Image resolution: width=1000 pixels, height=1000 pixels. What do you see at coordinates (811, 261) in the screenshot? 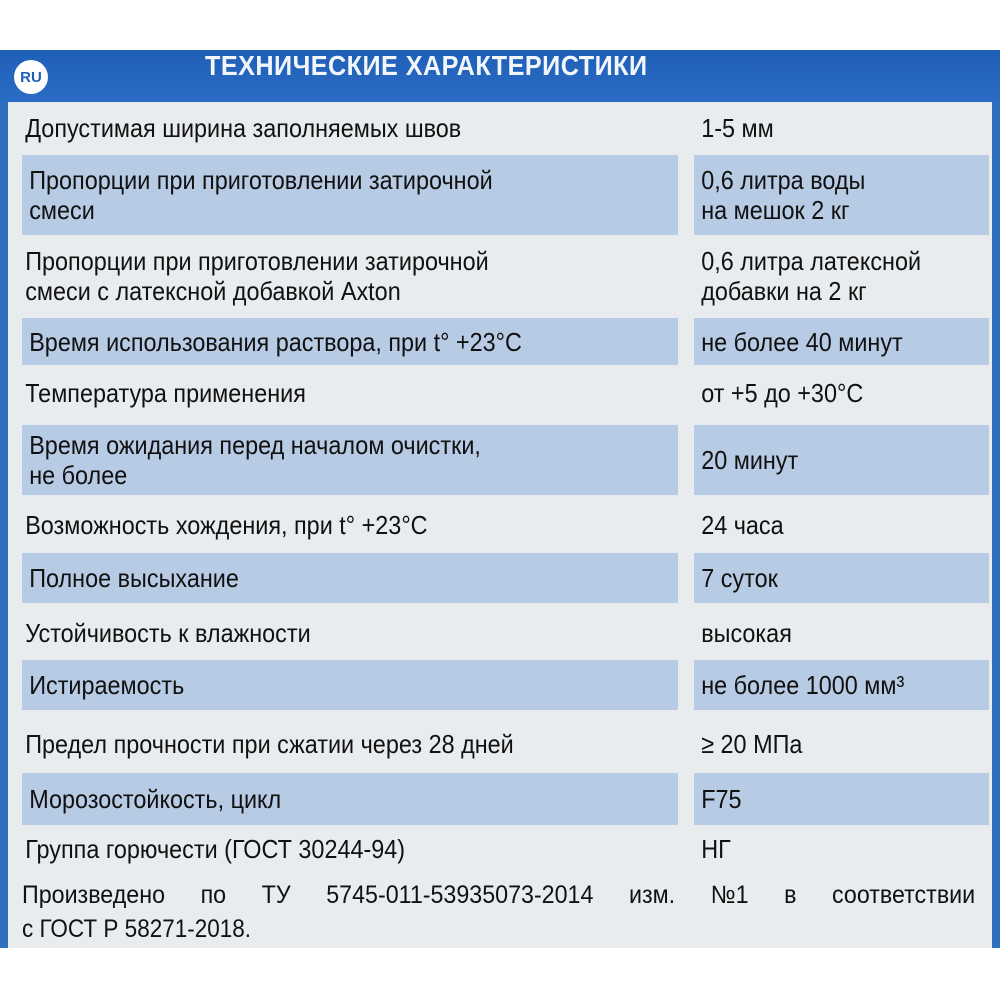
I see `cell-text: 0,6 литра латексной` at bounding box center [811, 261].